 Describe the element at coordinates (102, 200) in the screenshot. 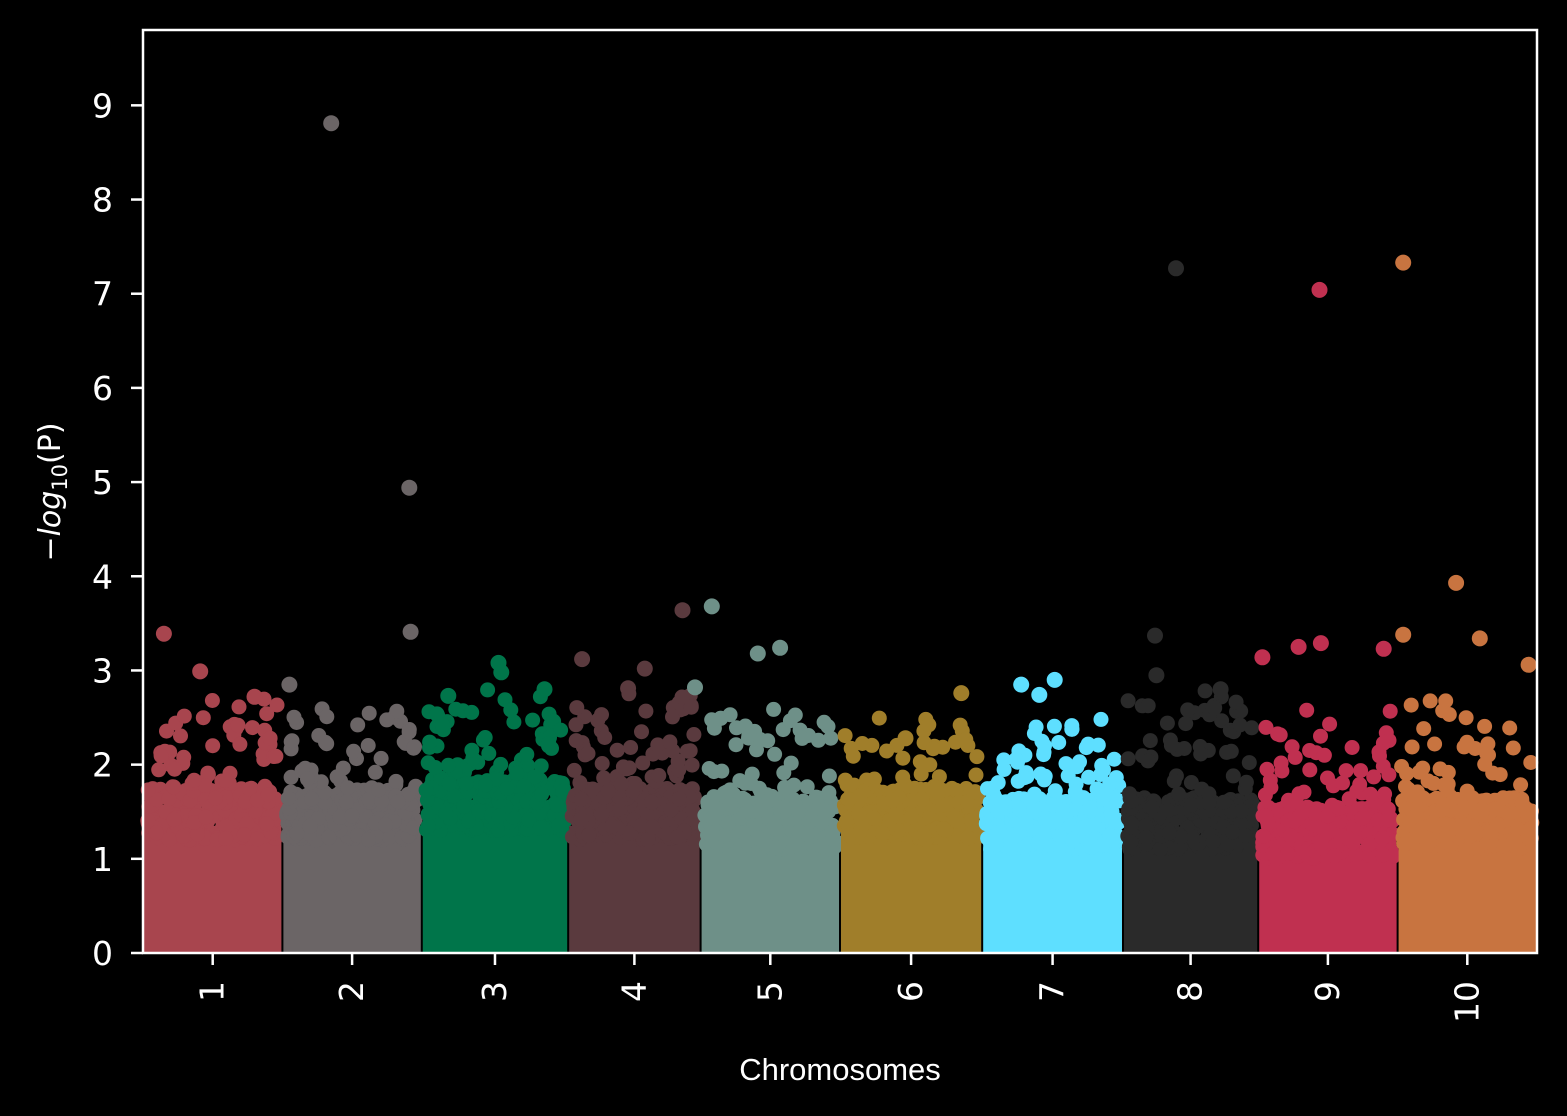

I see `y-tick-label: 8` at that location.